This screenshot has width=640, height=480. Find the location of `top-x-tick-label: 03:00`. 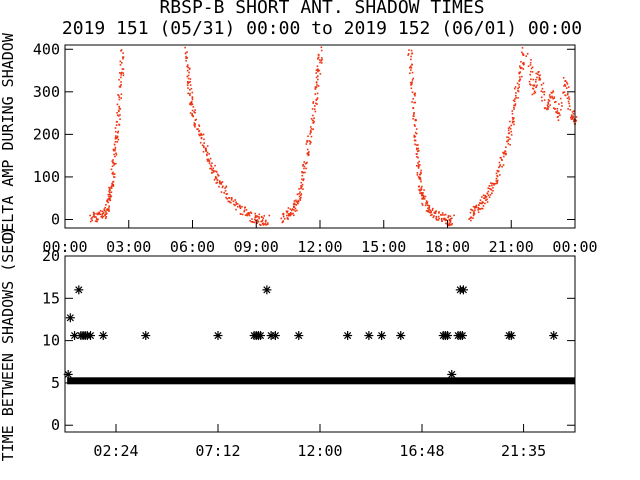

top-x-tick-label: 03:00 is located at coordinates (128, 247).